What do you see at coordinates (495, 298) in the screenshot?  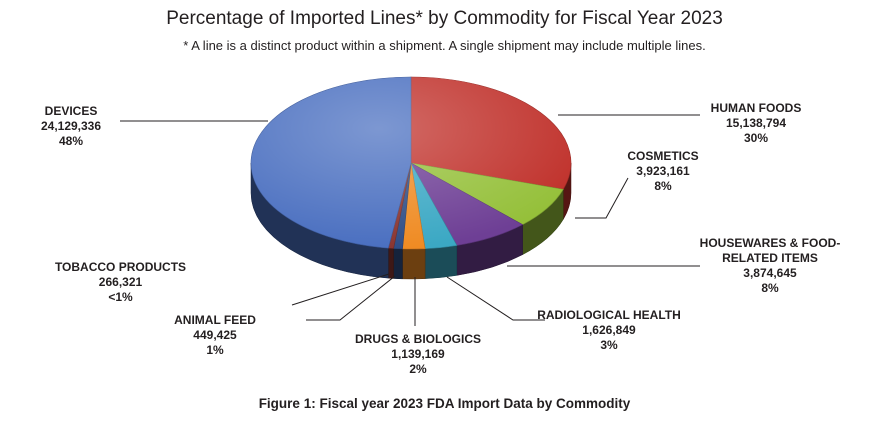 I see `leader-line-radiological` at bounding box center [495, 298].